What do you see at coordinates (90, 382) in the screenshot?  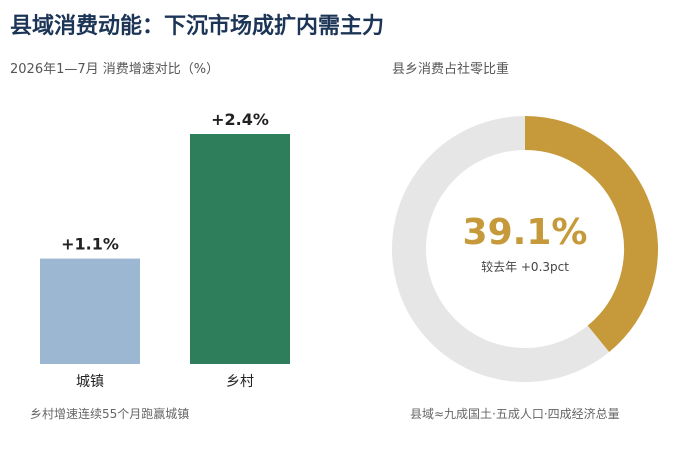 I see `category-label-1: 城镇` at bounding box center [90, 382].